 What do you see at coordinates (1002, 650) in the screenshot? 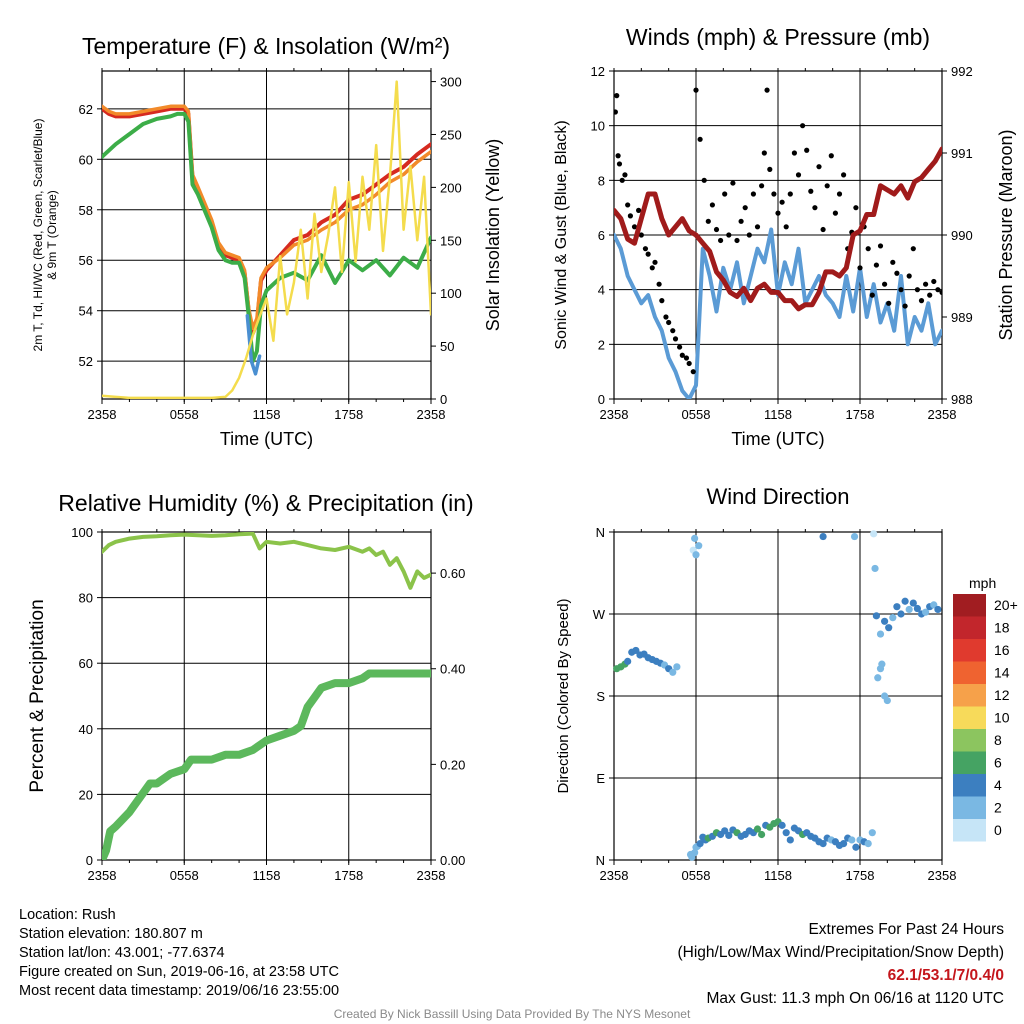
I see `legend-label: 16` at bounding box center [1002, 650].